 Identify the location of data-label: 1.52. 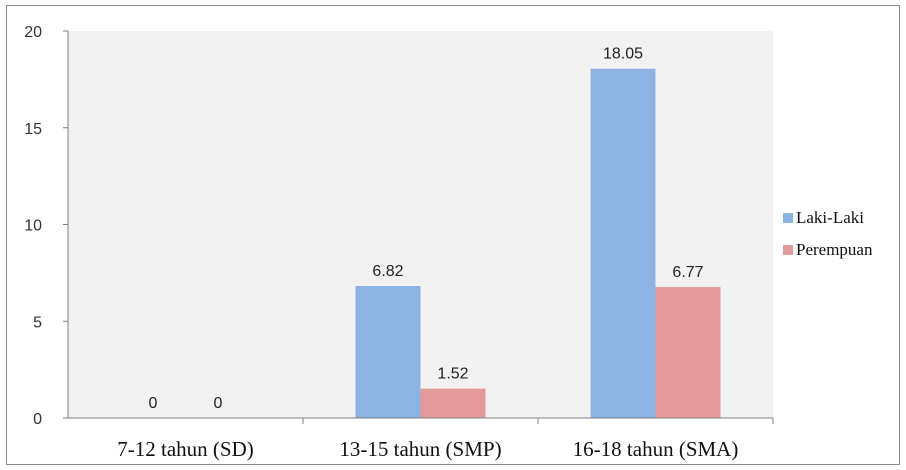
(452, 374).